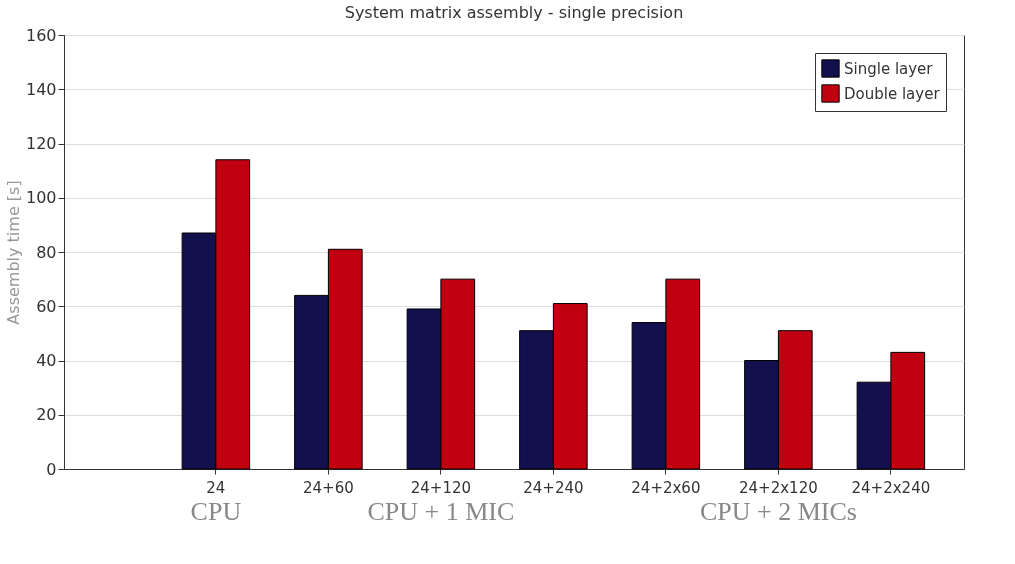 The image size is (1015, 564). What do you see at coordinates (666, 487) in the screenshot?
I see `x-tick-label: 24+2x60` at bounding box center [666, 487].